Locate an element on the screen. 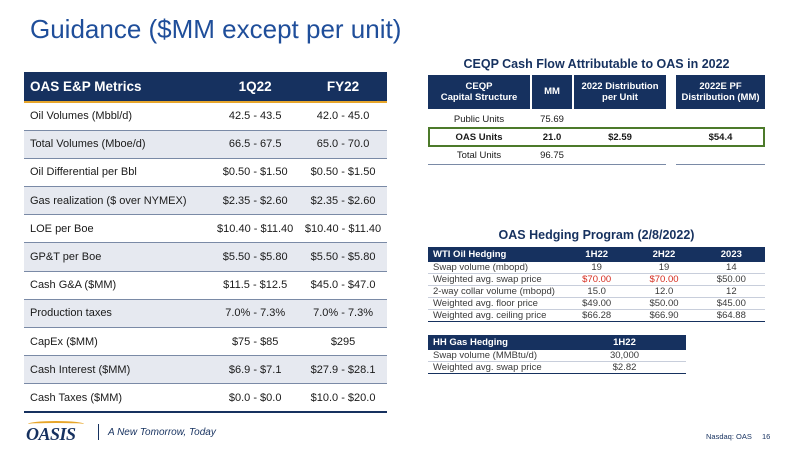 The image size is (800, 450). wti-cell: Swap volume (mbopd) is located at coordinates (495, 268).